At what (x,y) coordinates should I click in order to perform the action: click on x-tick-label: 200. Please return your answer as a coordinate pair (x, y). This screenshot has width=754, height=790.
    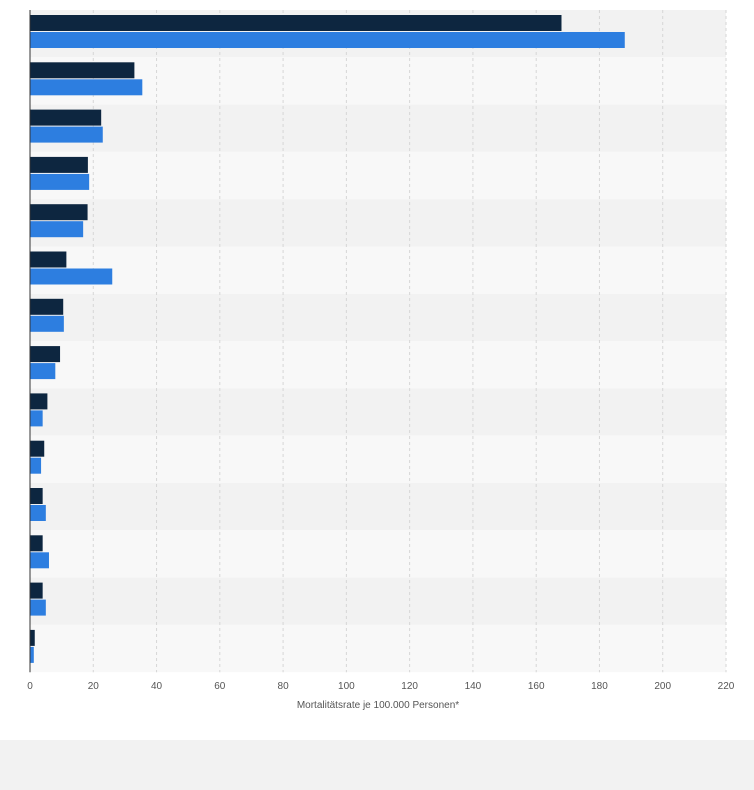
    Looking at the image, I should click on (662, 686).